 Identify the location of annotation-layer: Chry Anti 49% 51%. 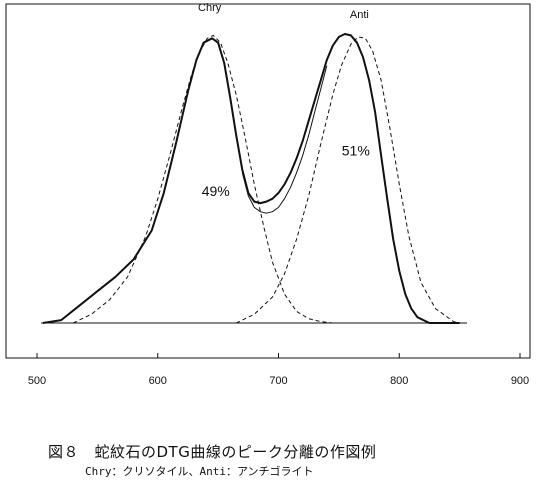
(284, 100).